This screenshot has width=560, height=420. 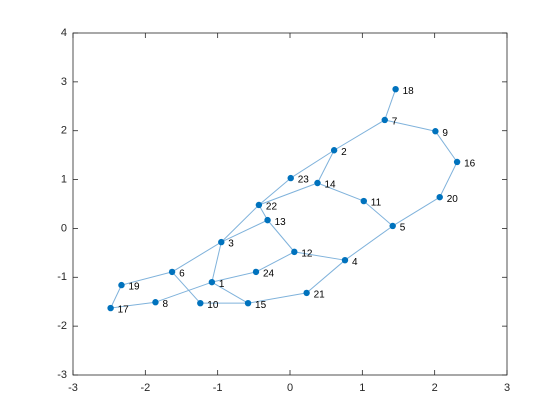 I want to click on y-tick-label: 2, so click(x=64, y=131).